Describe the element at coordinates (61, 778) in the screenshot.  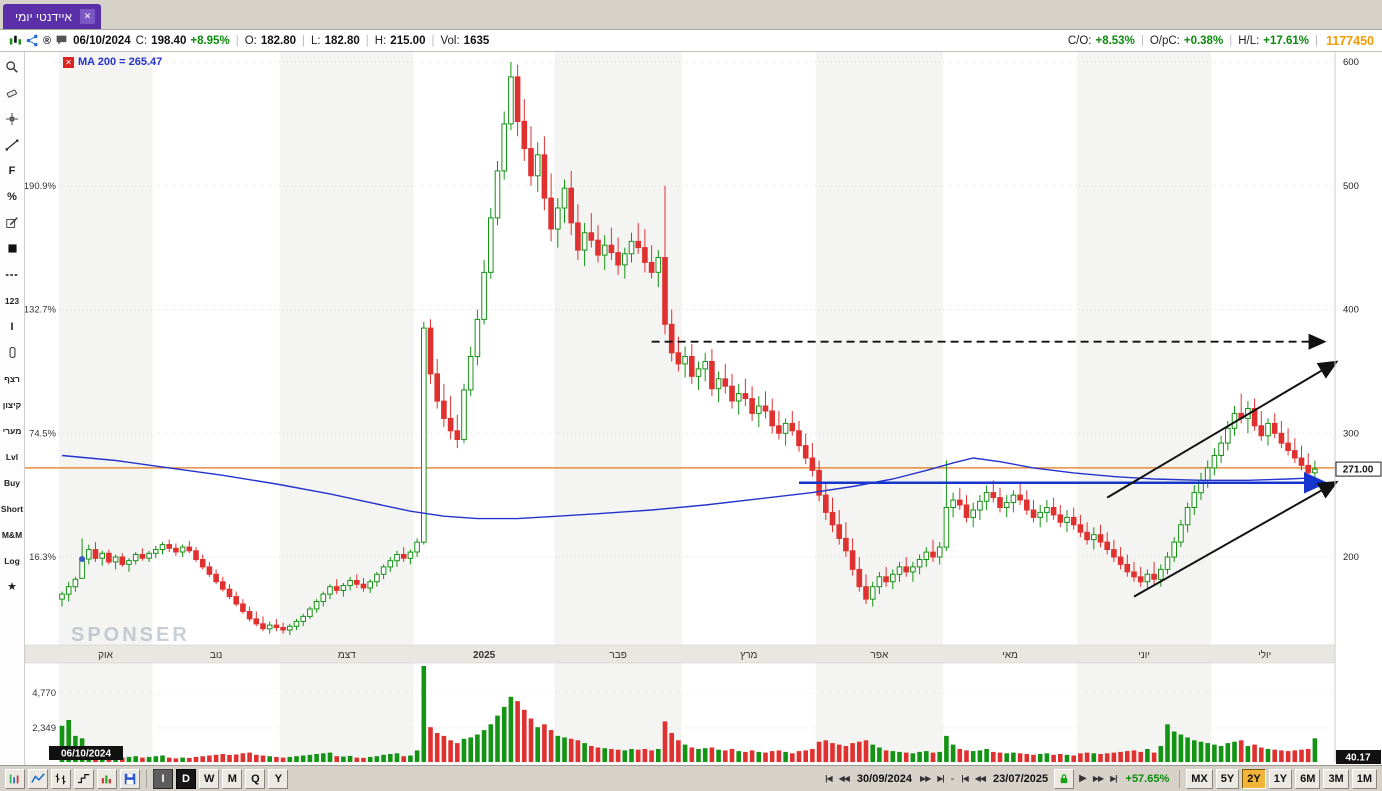
I see `ohlc-bars-icon` at that location.